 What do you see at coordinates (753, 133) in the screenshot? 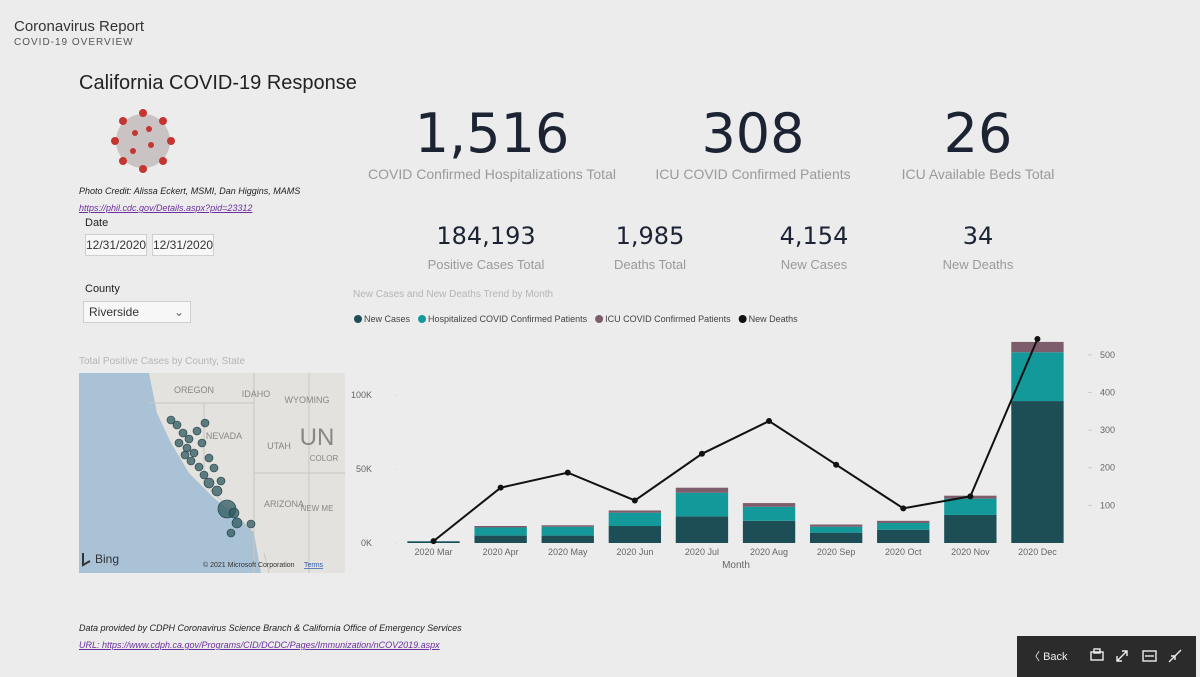
I see `kpi-value: 308` at bounding box center [753, 133].